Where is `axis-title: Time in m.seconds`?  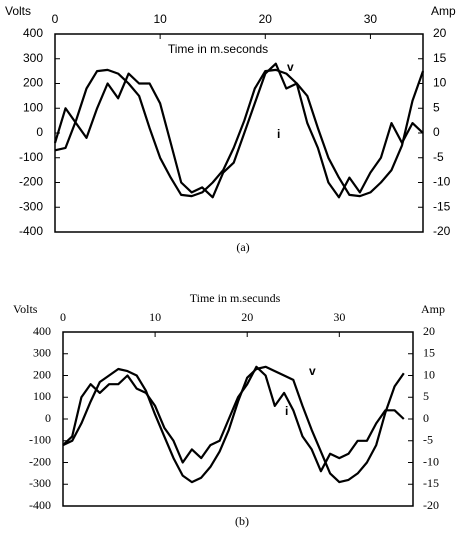 axis-title: Time in m.seconds is located at coordinates (218, 49).